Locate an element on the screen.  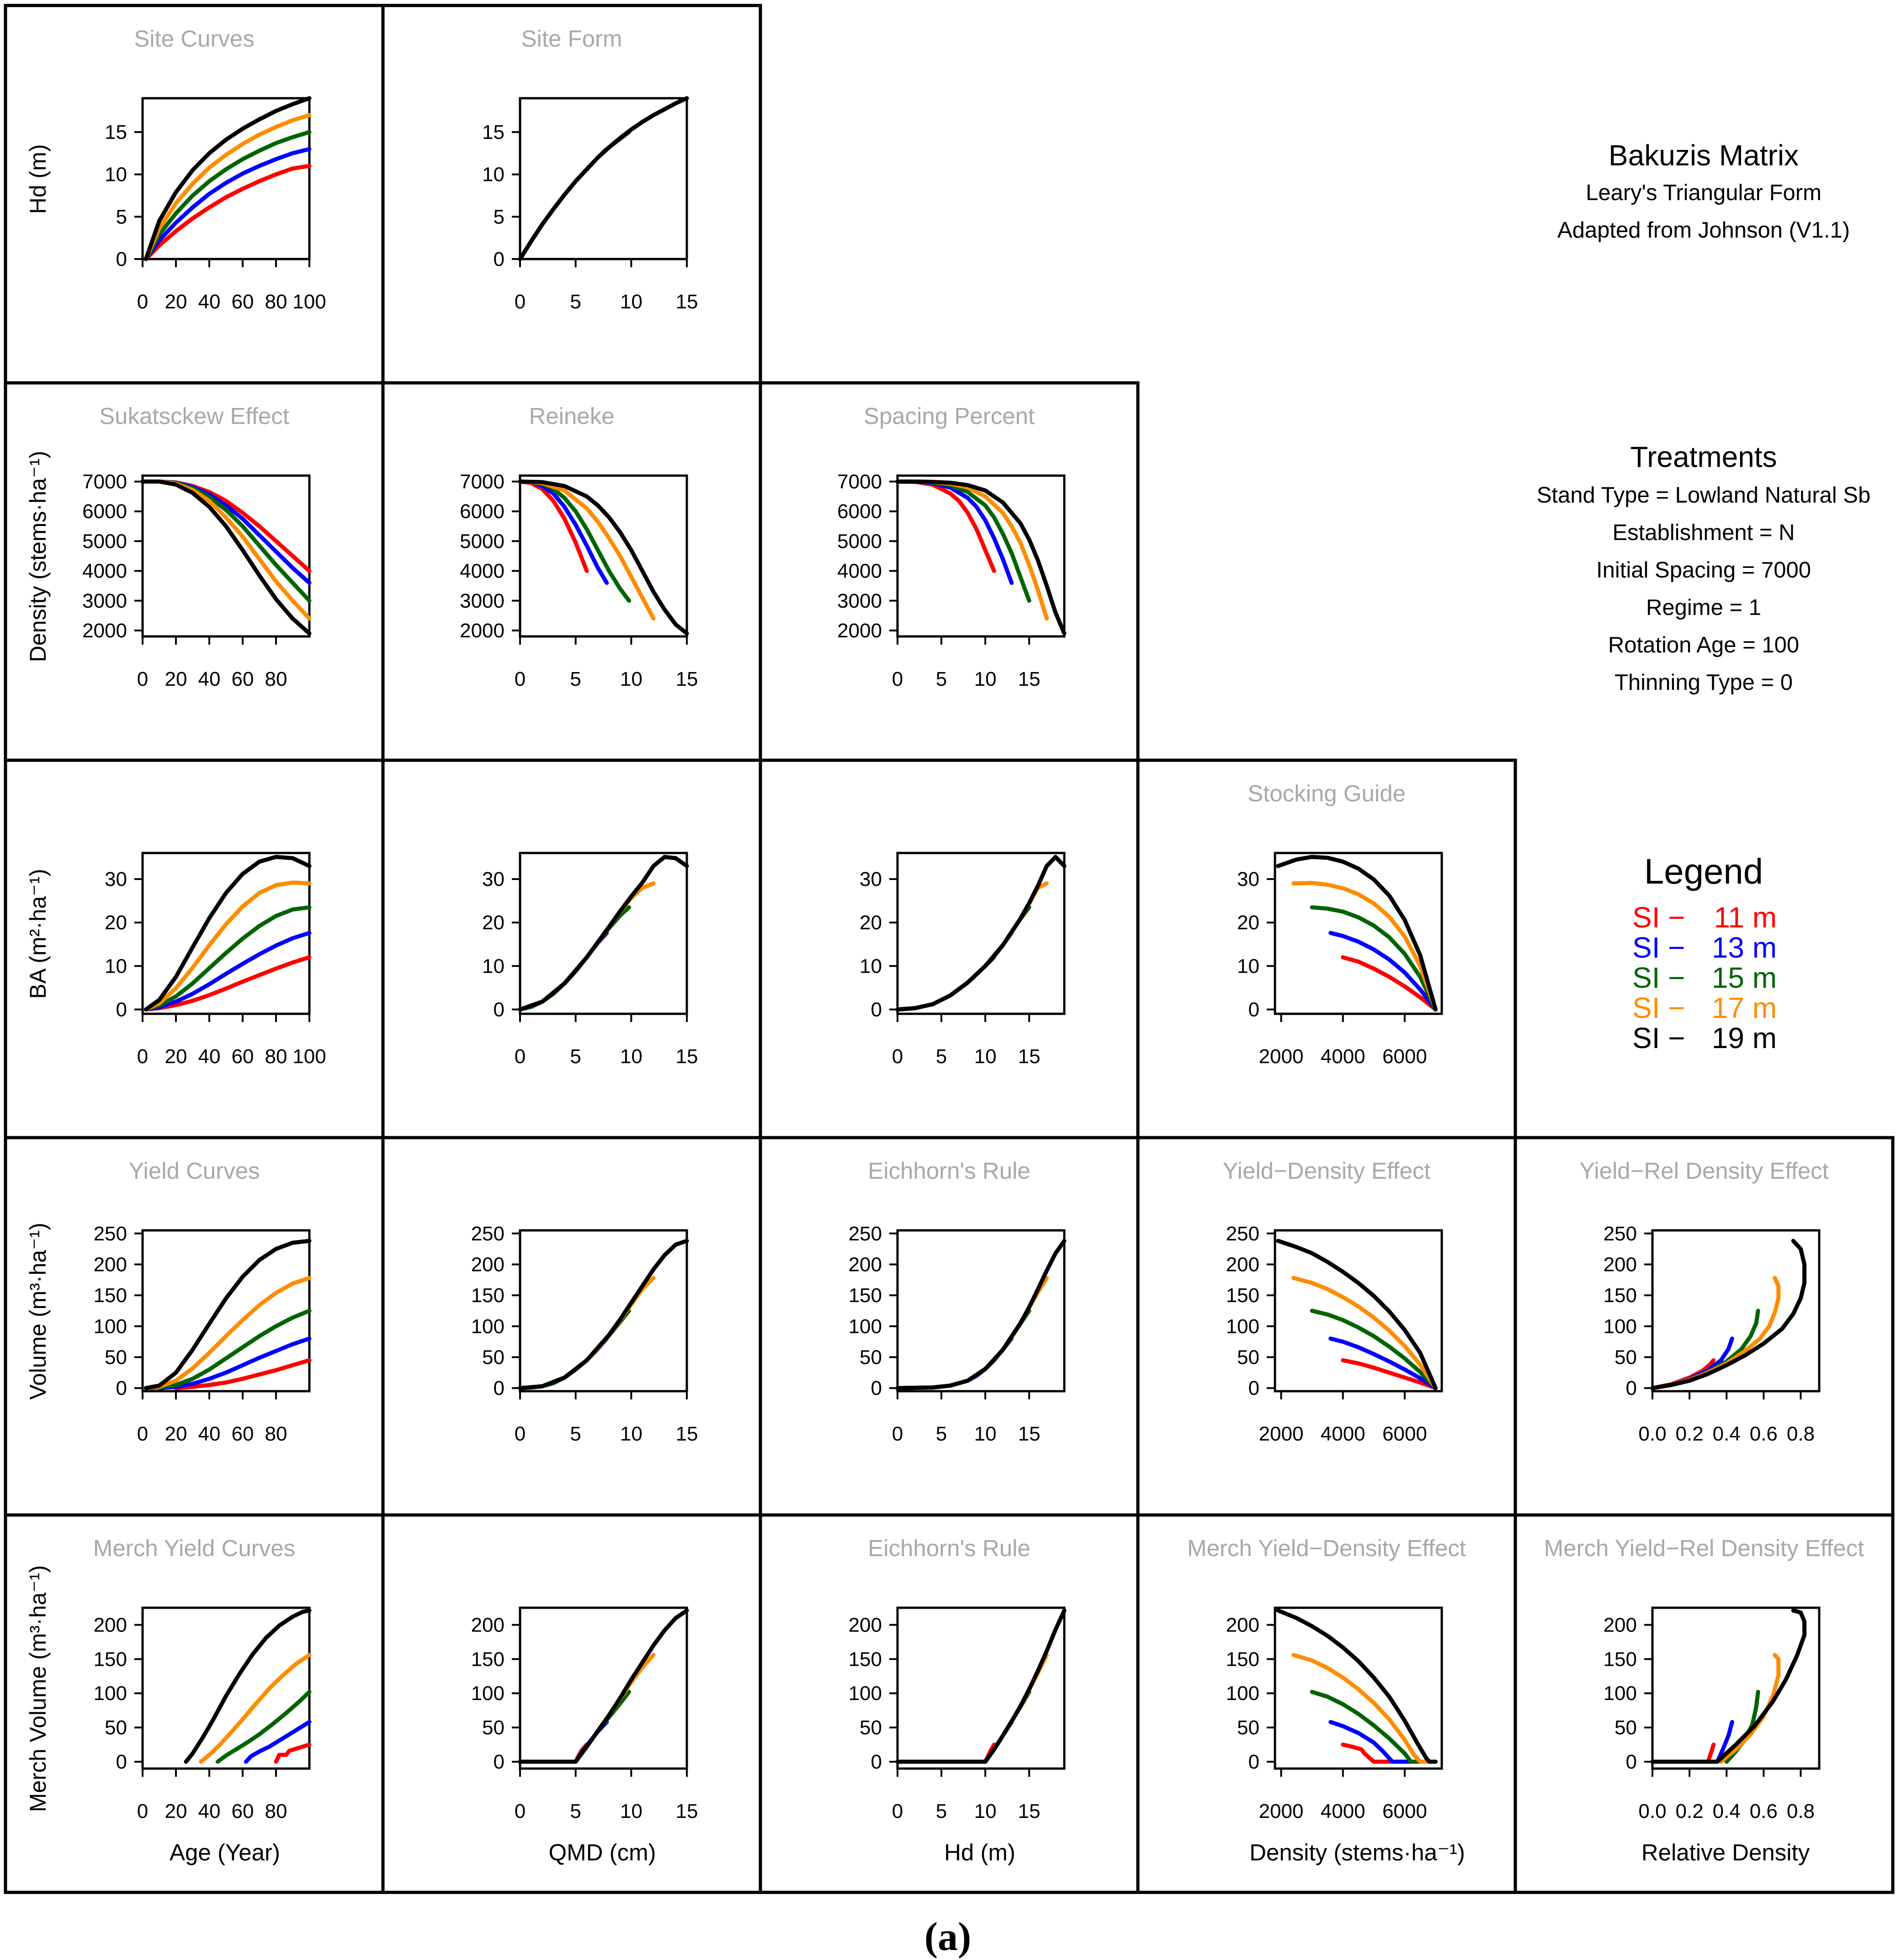
x-tick-label: 0.6 is located at coordinates (1764, 1811).